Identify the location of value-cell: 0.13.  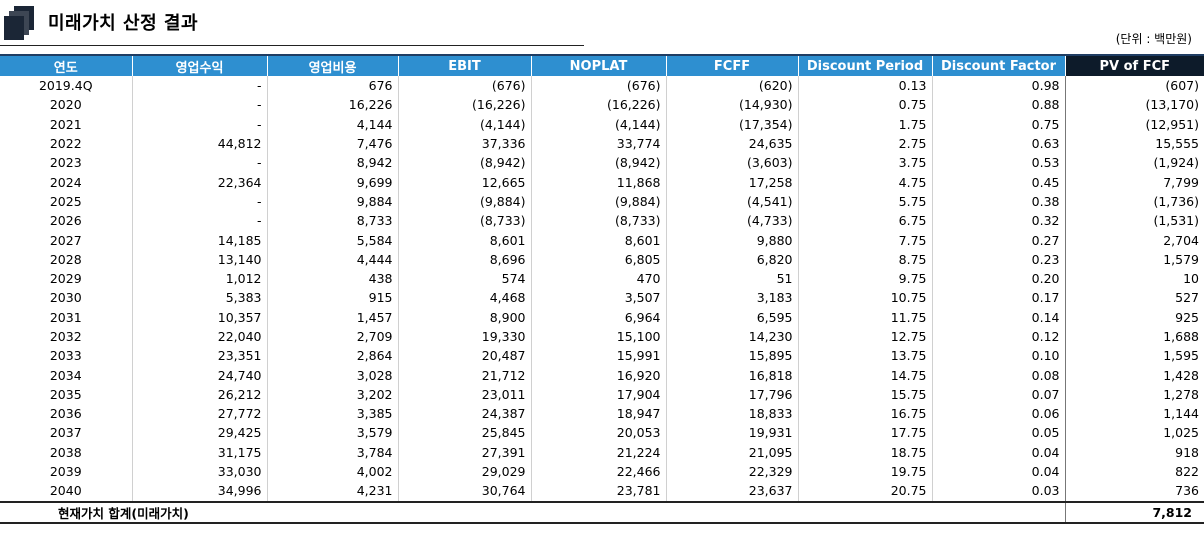
(864, 86).